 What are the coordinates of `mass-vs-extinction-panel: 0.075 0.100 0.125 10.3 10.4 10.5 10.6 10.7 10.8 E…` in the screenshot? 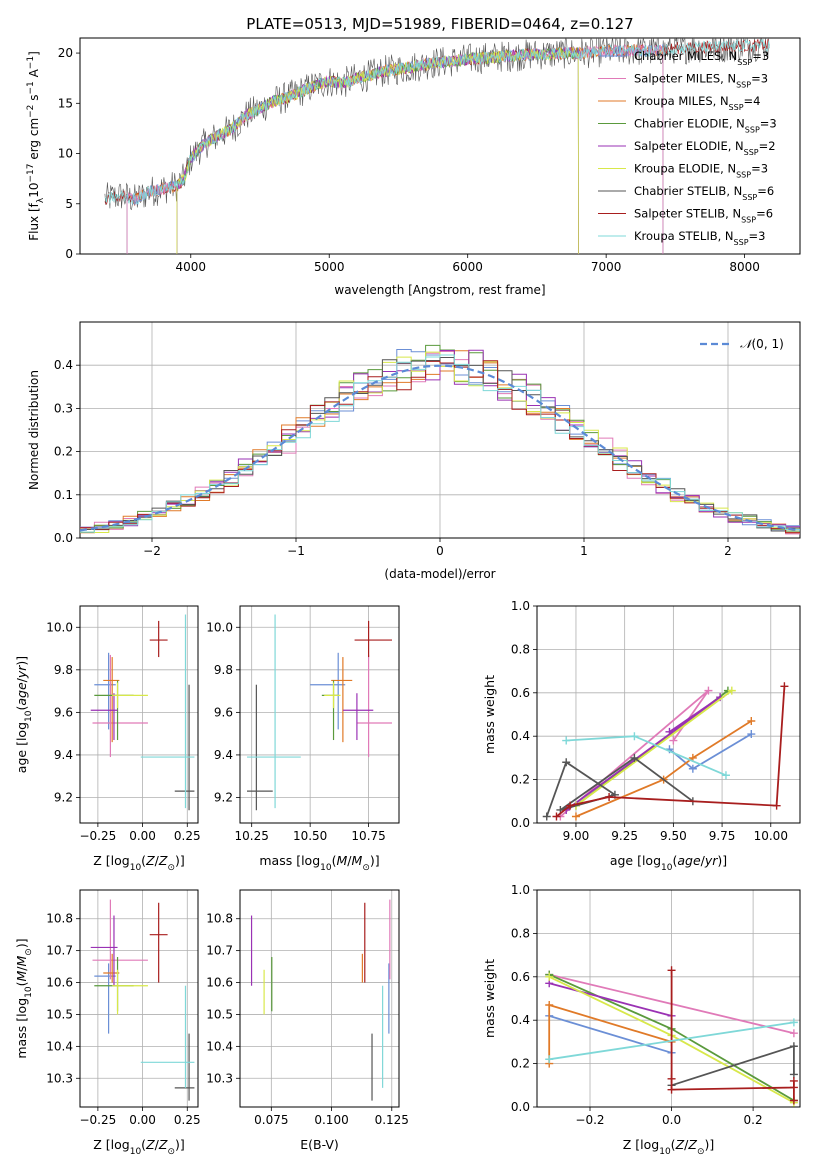 It's located at (307, 1020).